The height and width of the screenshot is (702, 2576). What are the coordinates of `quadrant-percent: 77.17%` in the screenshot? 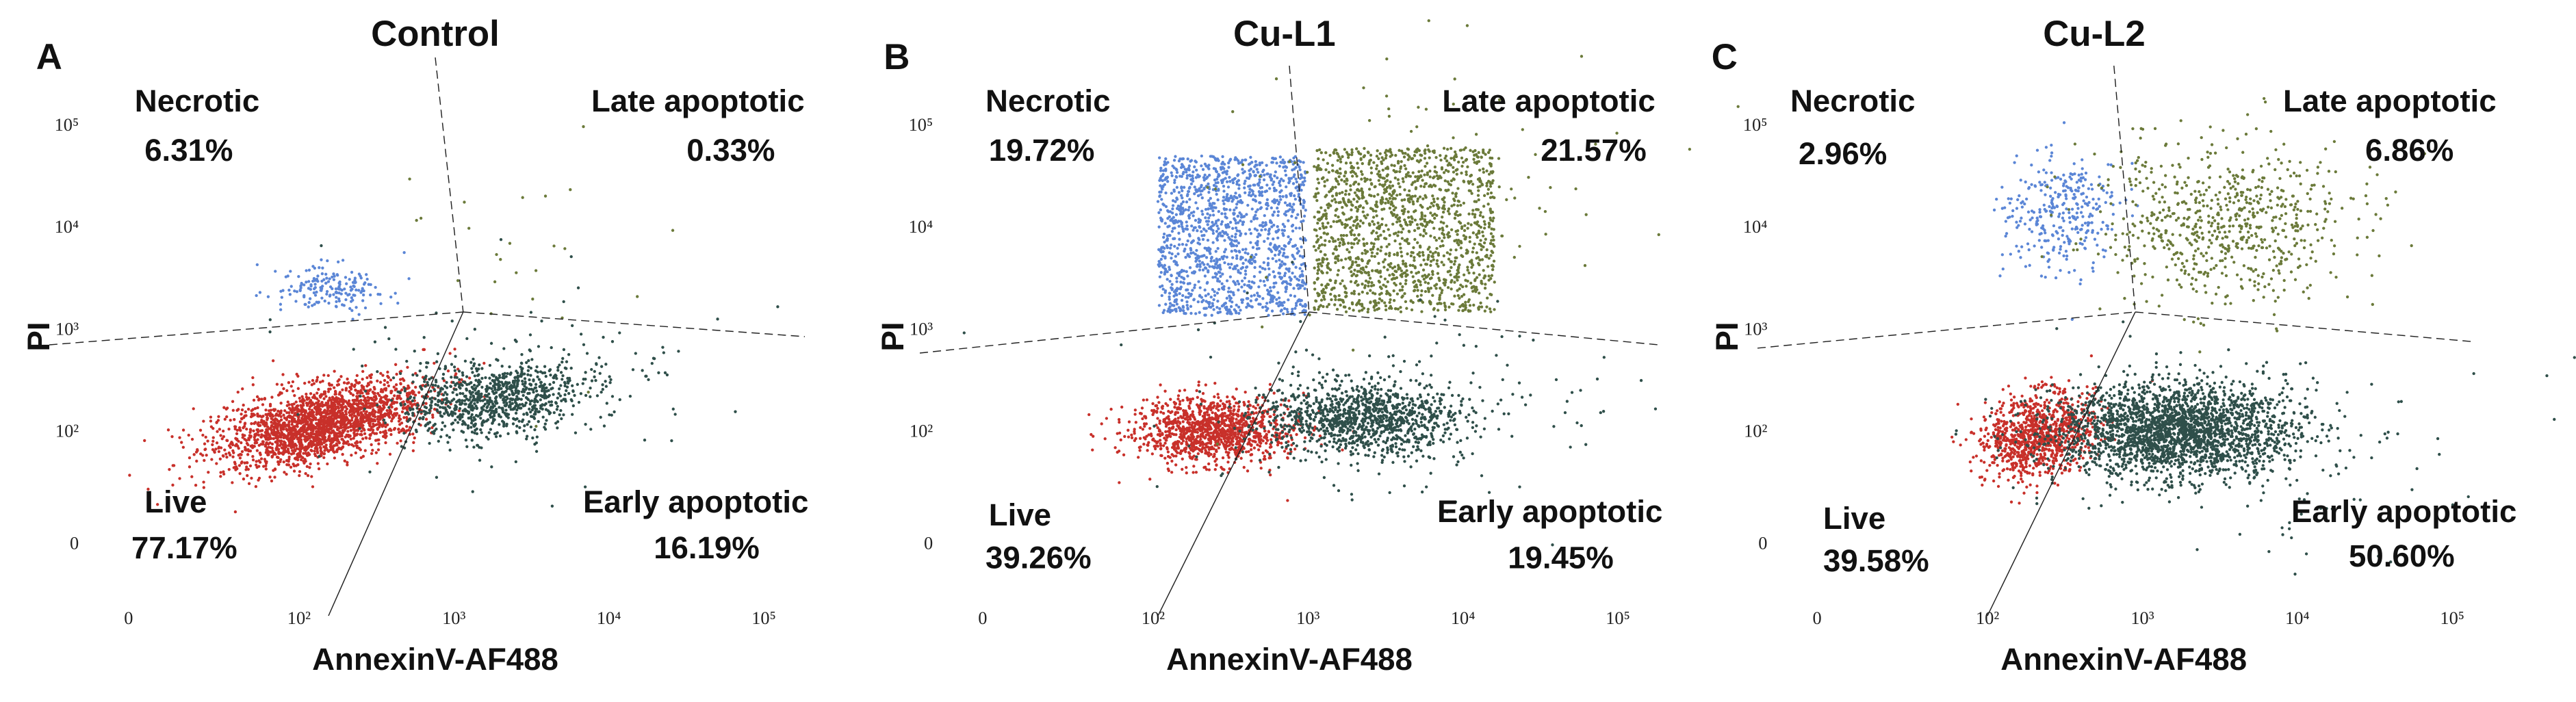 It's located at (184, 547).